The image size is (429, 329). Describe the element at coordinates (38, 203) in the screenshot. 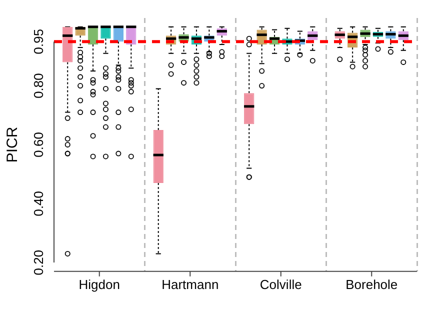

I see `y-tick-label: 0.40` at that location.